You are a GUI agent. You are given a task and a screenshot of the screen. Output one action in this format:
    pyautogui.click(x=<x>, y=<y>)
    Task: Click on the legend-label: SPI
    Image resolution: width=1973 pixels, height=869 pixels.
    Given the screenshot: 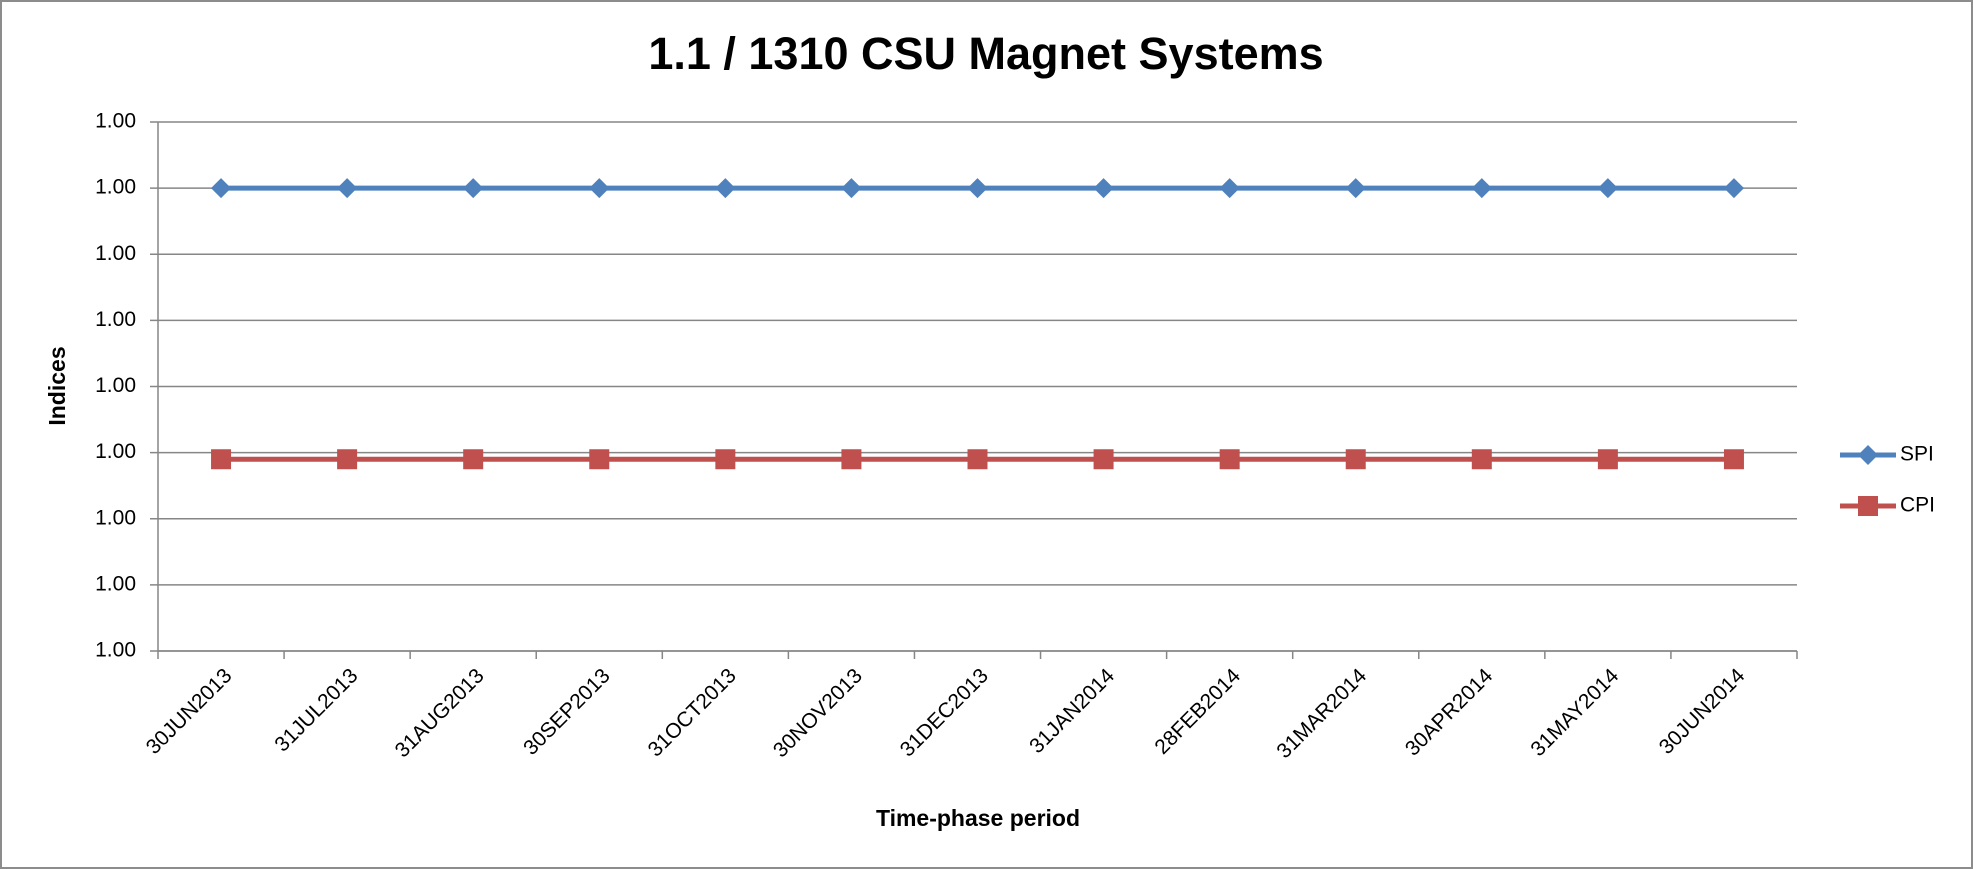 What is the action you would take?
    pyautogui.click(x=1917, y=454)
    